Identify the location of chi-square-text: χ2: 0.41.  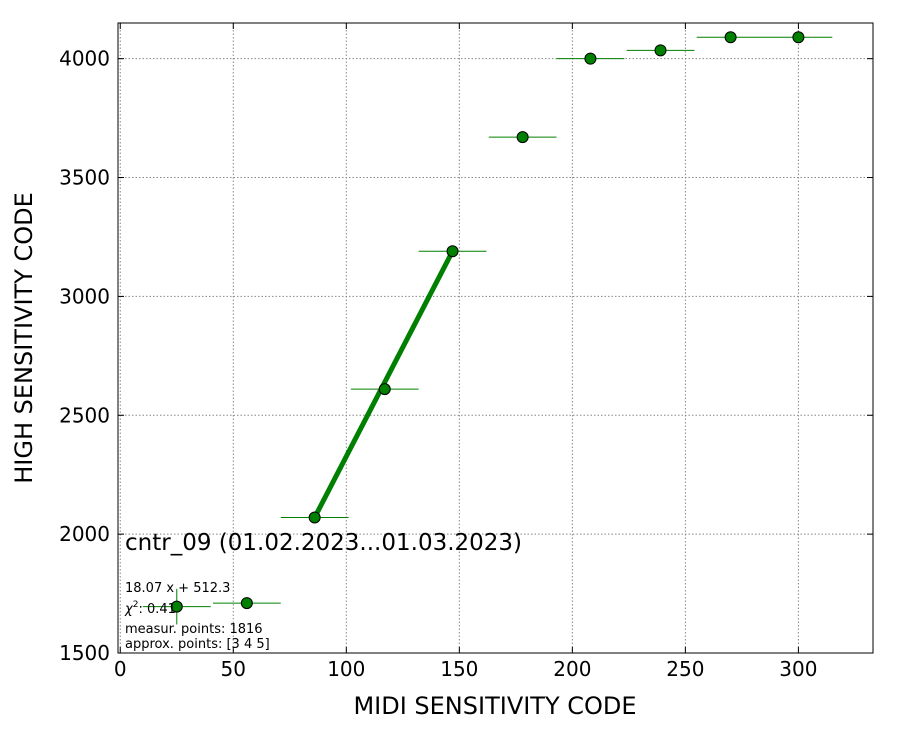
(150, 608).